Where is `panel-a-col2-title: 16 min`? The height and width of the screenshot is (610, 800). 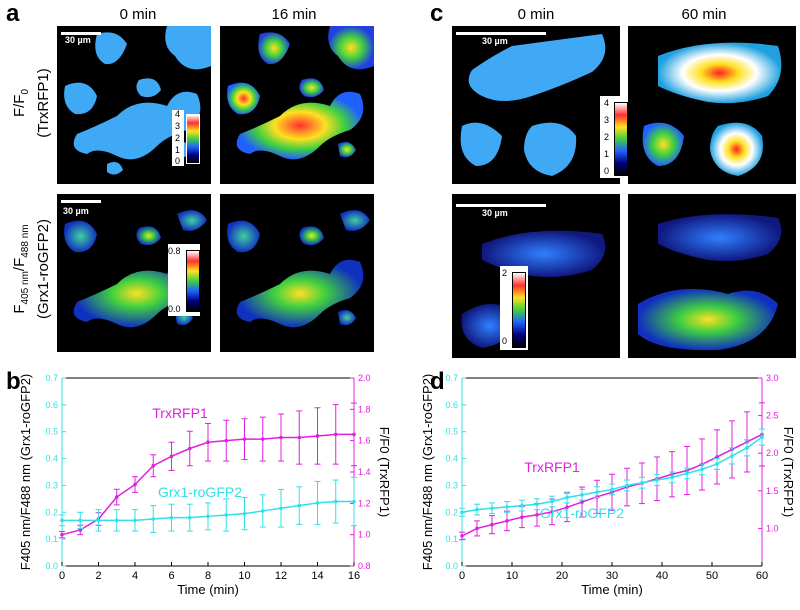
panel-a-col2-title: 16 min is located at coordinates (294, 14).